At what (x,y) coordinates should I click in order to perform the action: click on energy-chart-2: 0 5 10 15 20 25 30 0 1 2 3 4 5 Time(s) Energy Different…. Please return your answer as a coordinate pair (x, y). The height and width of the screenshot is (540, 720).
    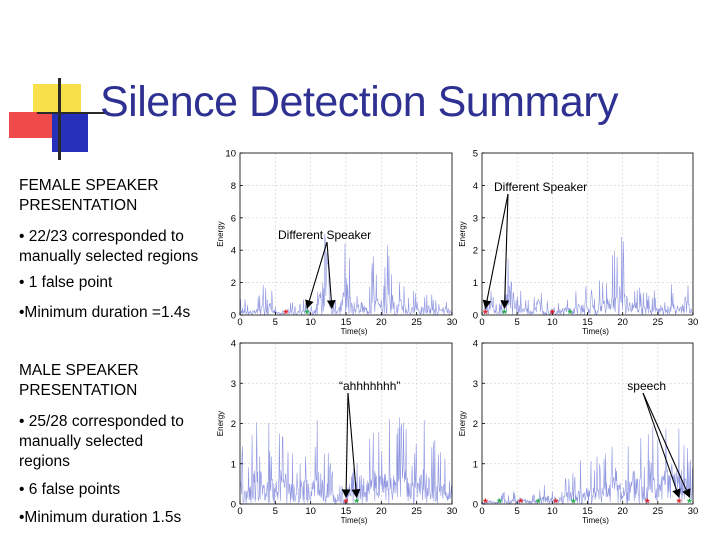
    Looking at the image, I should click on (578, 243).